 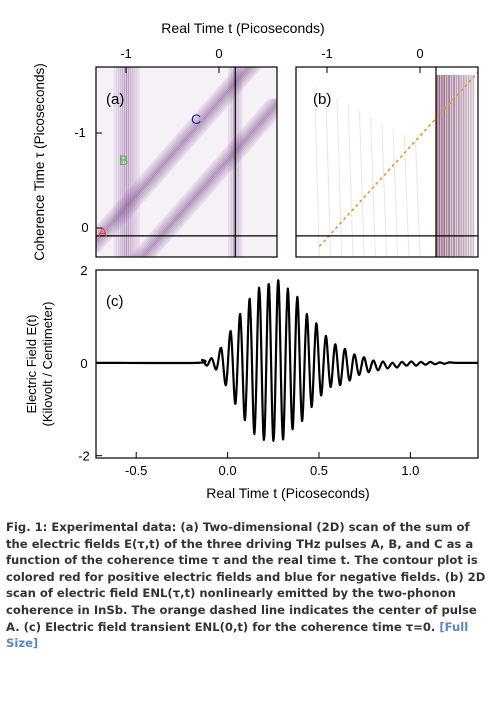 What do you see at coordinates (84, 456) in the screenshot?
I see `panel-c-y-tick-label: -2` at bounding box center [84, 456].